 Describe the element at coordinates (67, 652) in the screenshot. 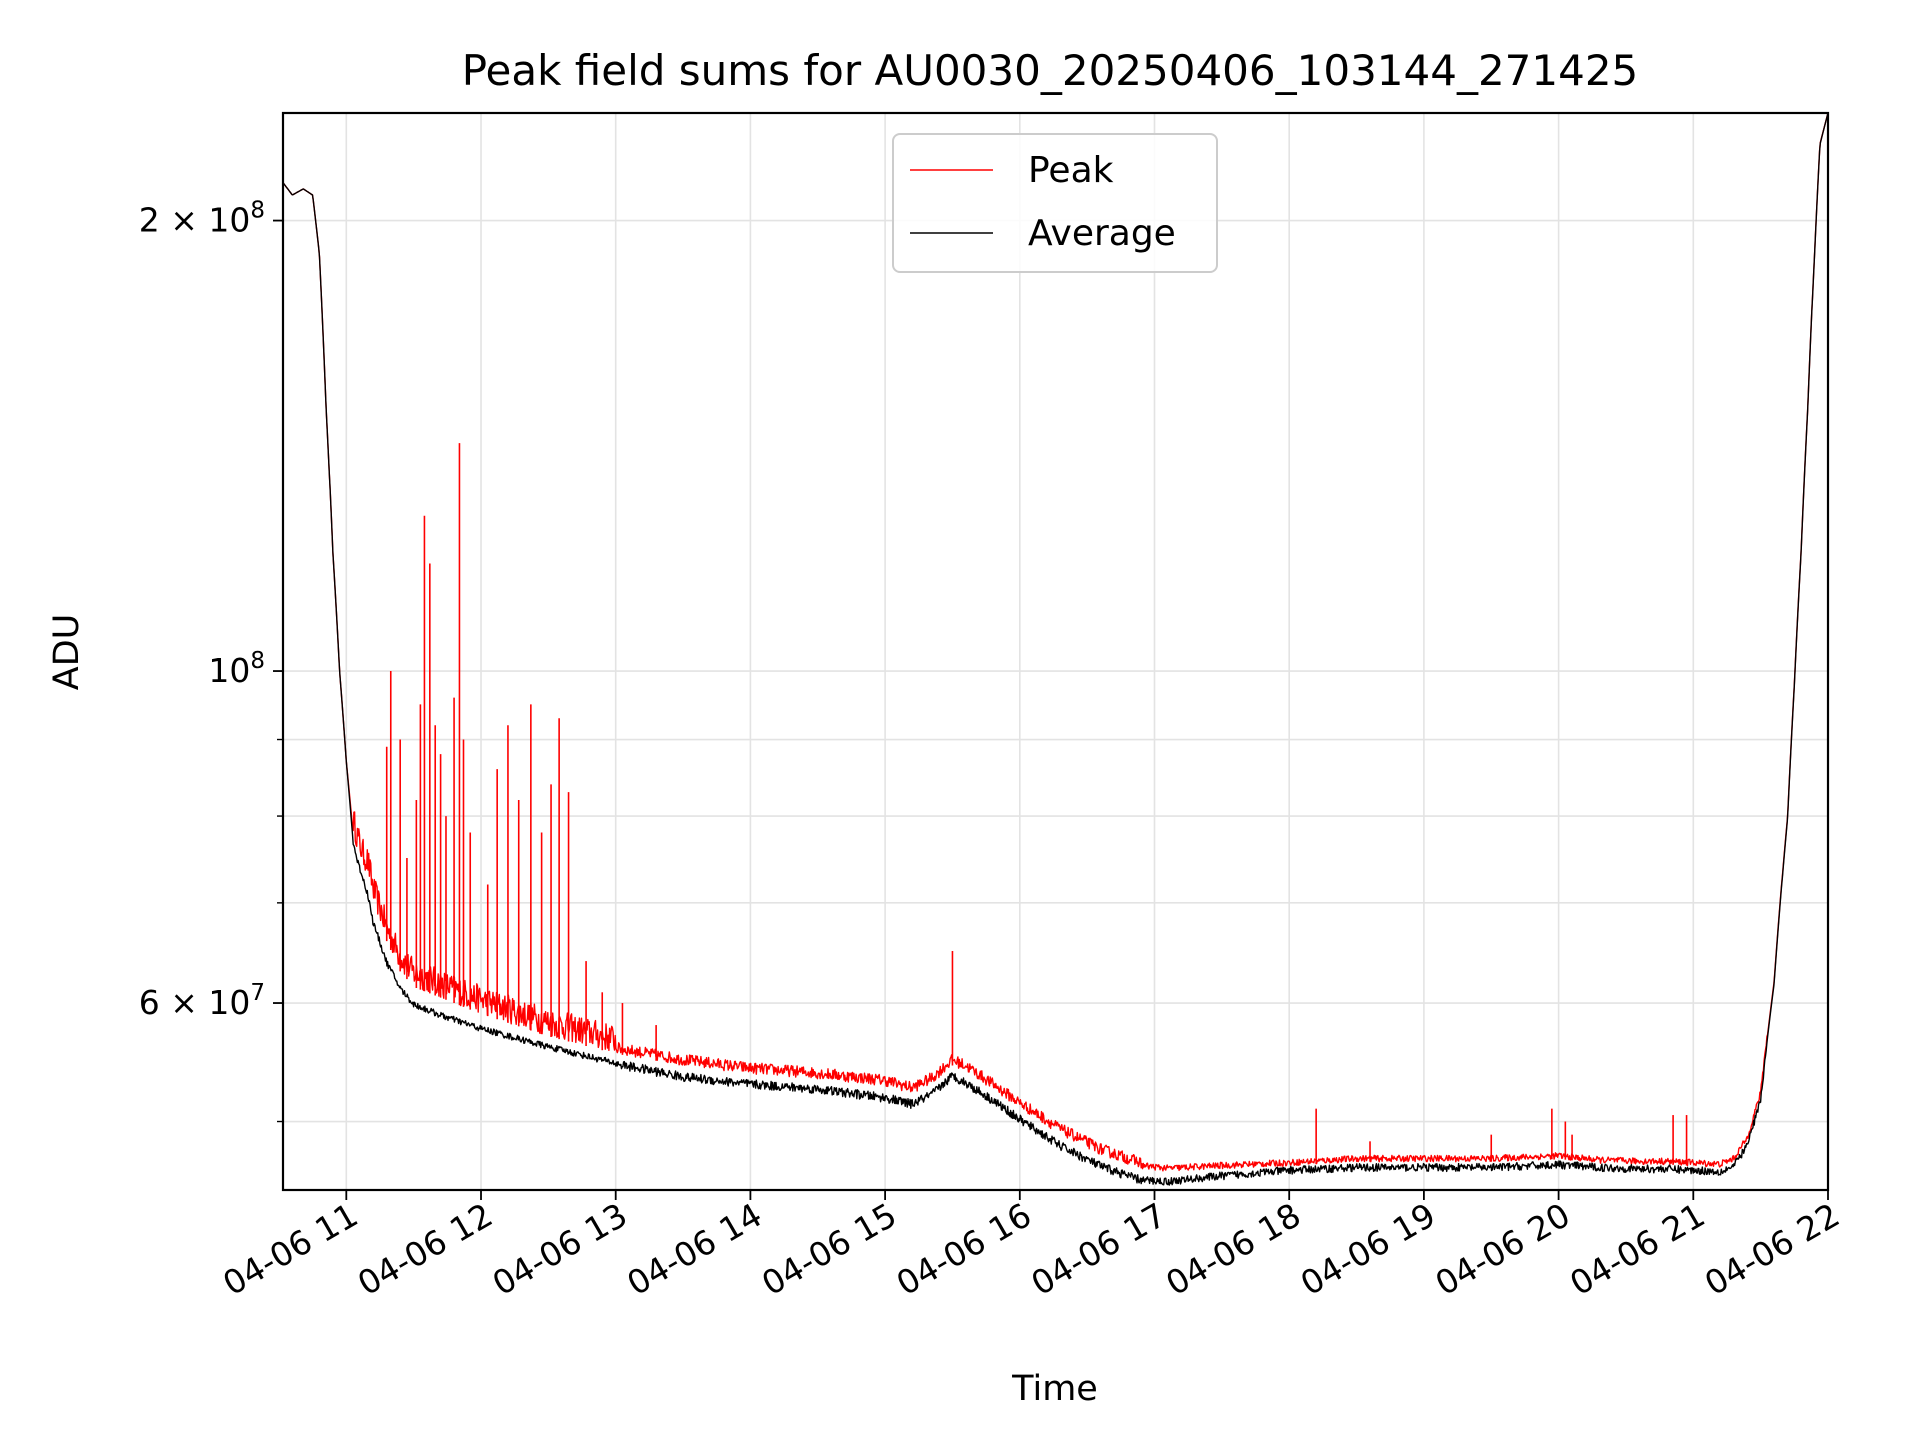

I see `y-axis-label: ADU` at that location.